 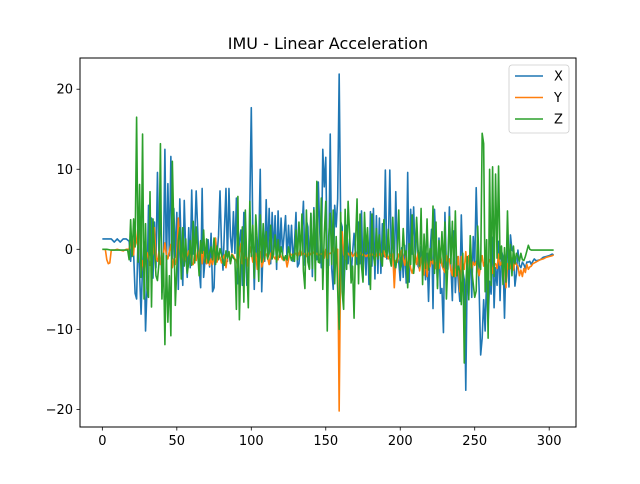 I want to click on x-tick-label: 200, so click(x=400, y=441).